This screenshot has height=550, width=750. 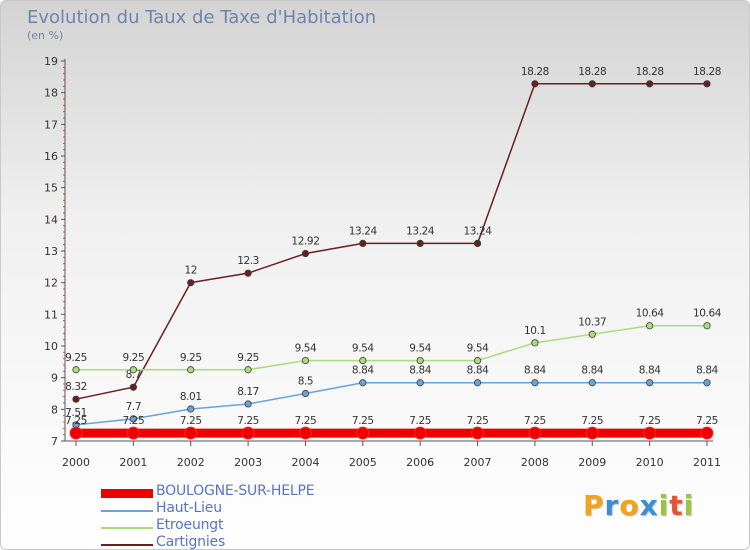 I want to click on data-label: 7.51, so click(x=76, y=413).